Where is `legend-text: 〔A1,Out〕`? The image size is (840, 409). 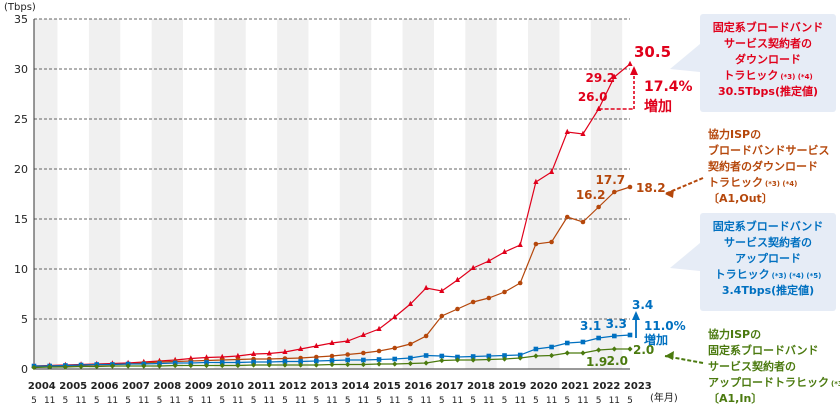 legend-text: 〔A1,Out〕 is located at coordinates (740, 198).